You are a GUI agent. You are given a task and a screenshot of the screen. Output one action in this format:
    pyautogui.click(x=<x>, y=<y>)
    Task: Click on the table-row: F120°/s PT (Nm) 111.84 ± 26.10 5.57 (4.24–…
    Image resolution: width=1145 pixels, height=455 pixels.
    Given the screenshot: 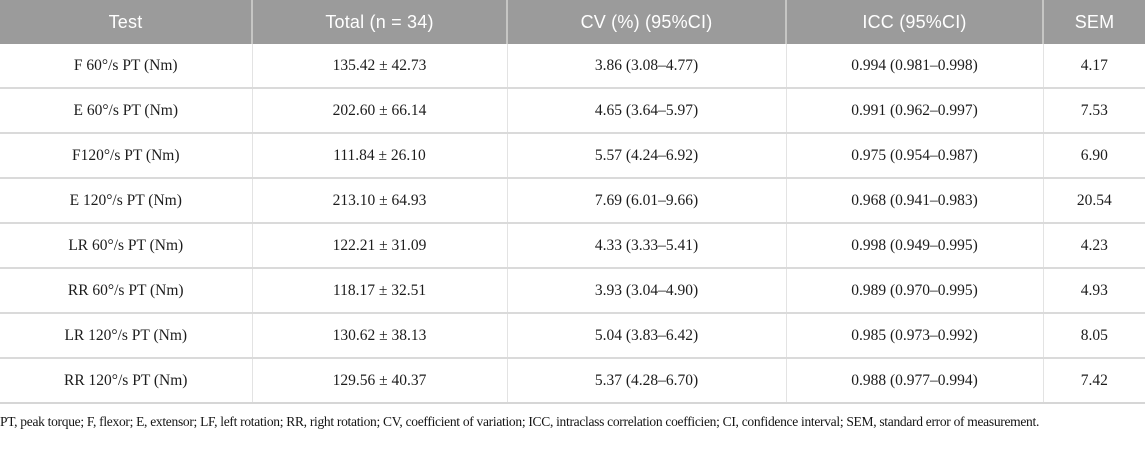 What is the action you would take?
    pyautogui.click(x=572, y=155)
    